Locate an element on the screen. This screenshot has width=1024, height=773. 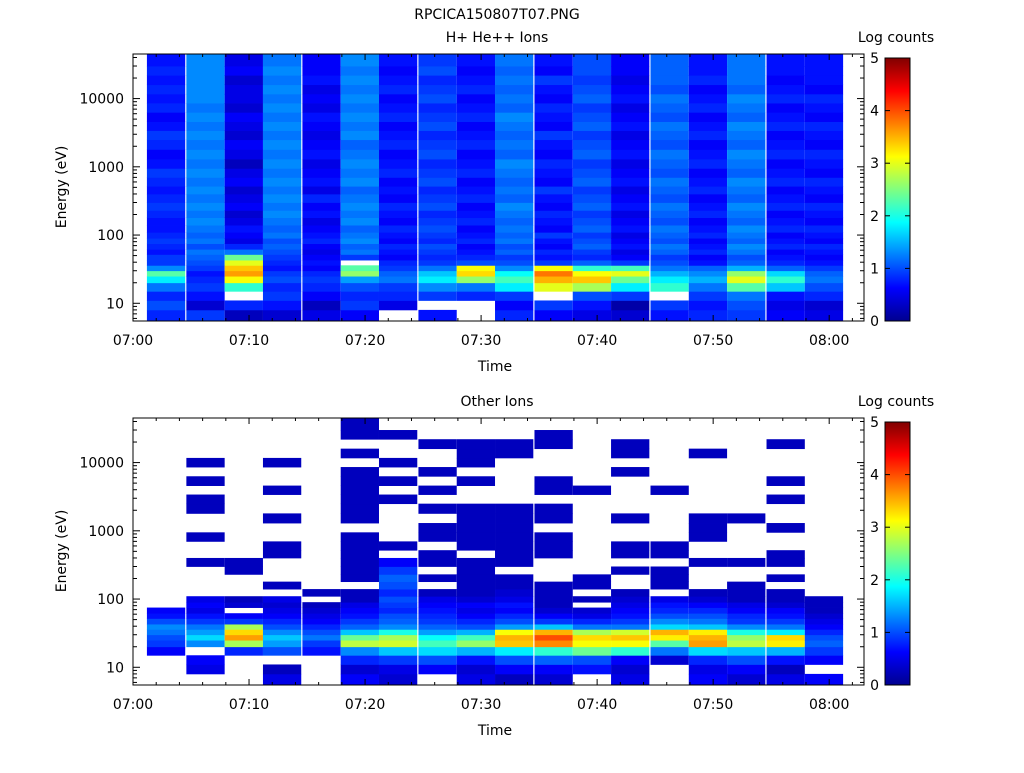
other-ions-colorbar is located at coordinates (897, 553).